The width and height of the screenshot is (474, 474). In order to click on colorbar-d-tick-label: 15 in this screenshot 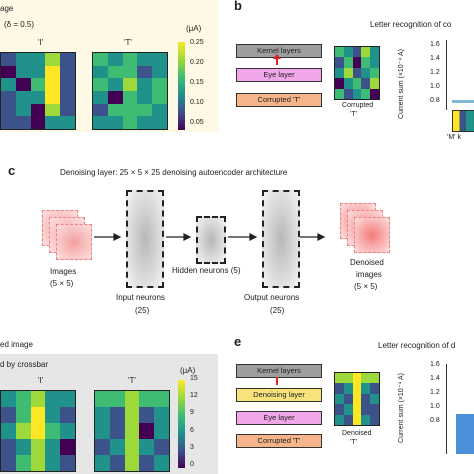, I will do `click(194, 378)`.